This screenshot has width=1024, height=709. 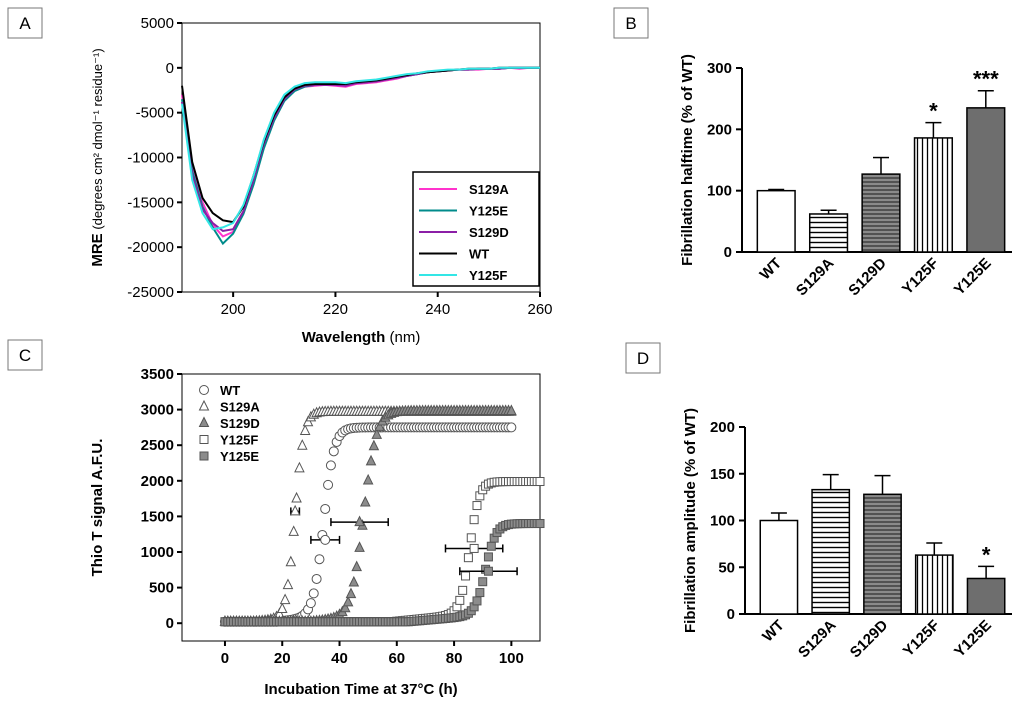 What do you see at coordinates (225, 658) in the screenshot?
I see `x-tick-label: 0` at bounding box center [225, 658].